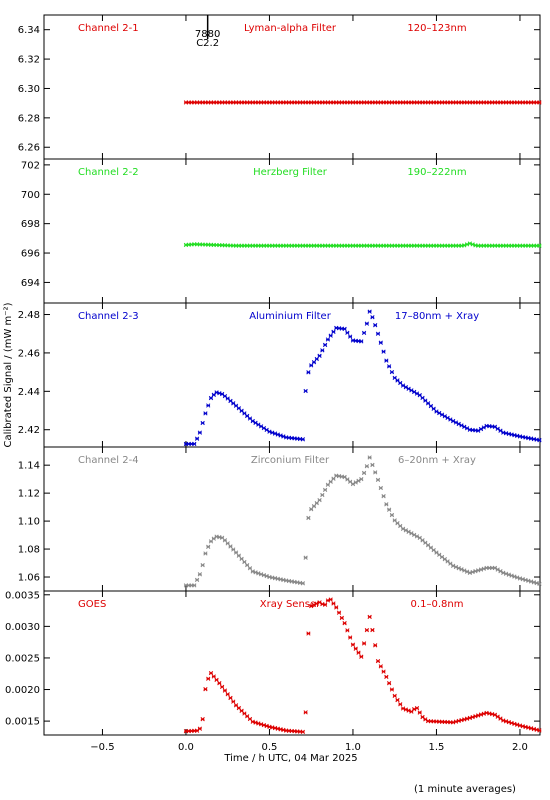 Image resolution: width=550 pixels, height=800 pixels. What do you see at coordinates (29, 148) in the screenshot?
I see `y-tick-label: 6.26` at bounding box center [29, 148].